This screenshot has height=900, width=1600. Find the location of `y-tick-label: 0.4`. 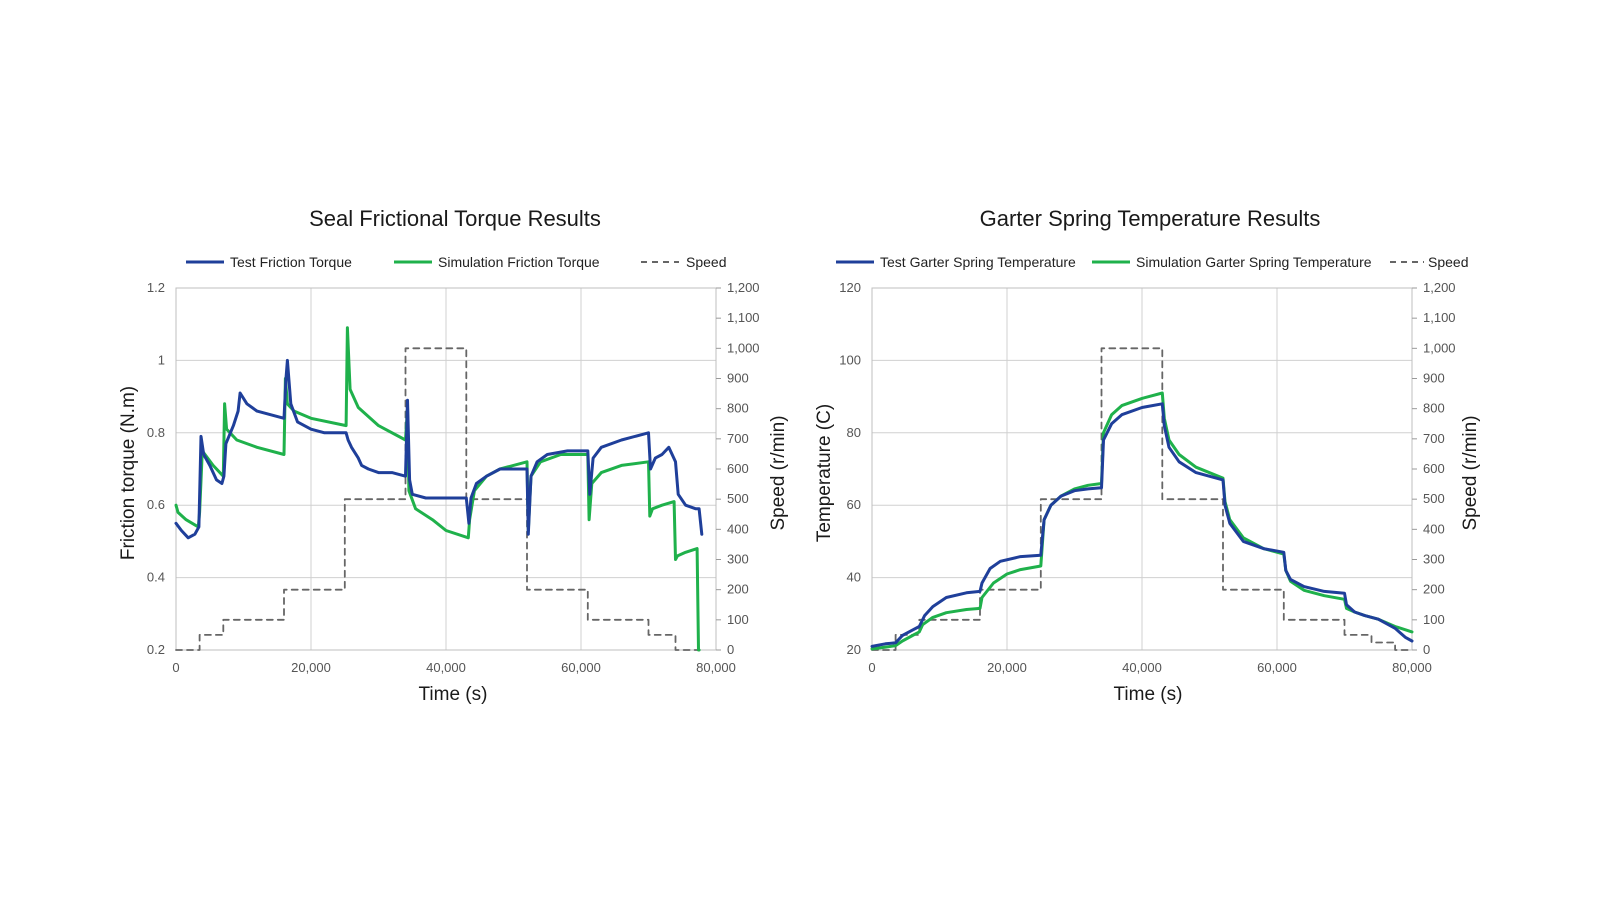

y-tick-label: 0.4 is located at coordinates (156, 577).